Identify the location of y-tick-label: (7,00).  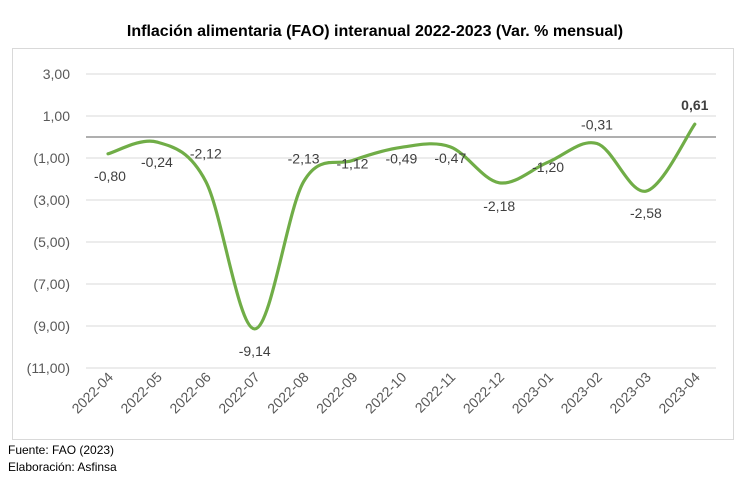
(51, 284).